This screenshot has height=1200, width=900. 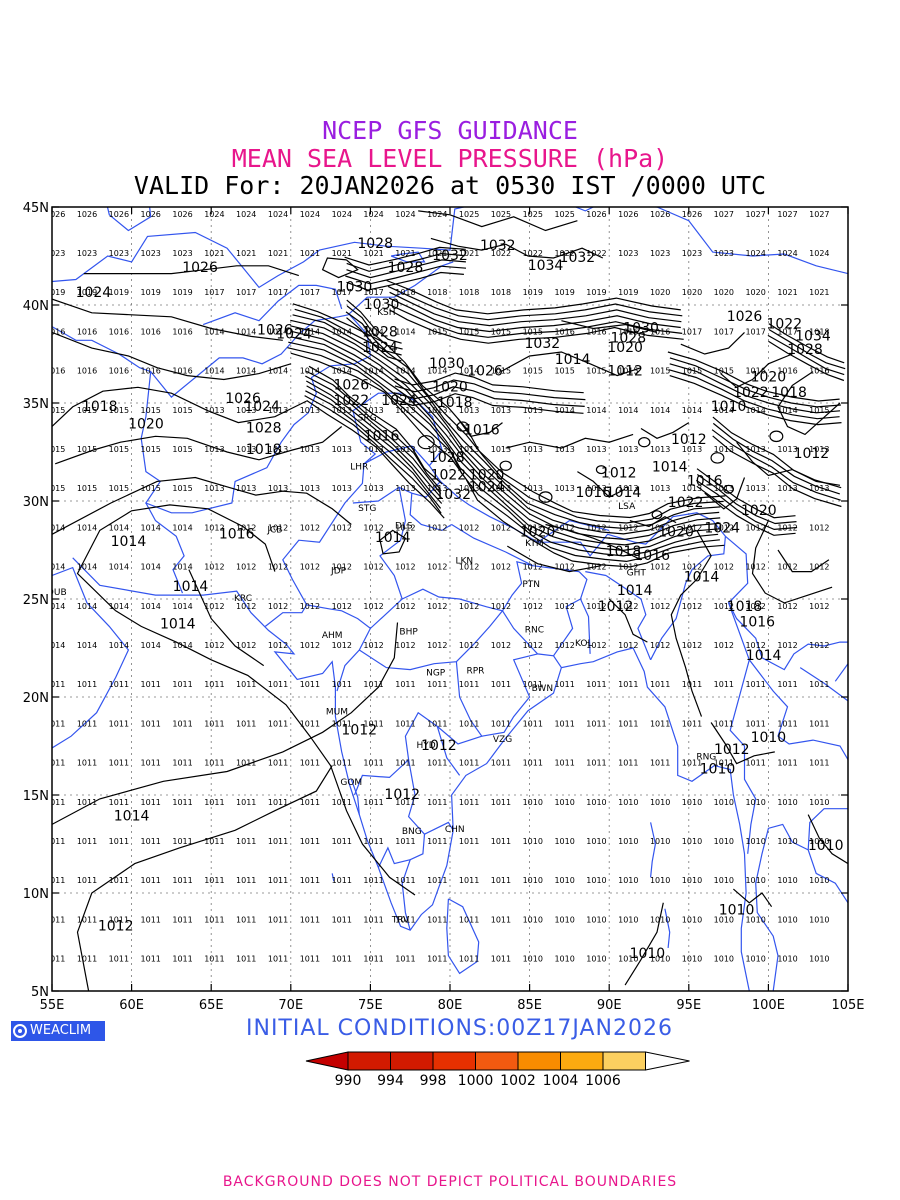 What do you see at coordinates (641, 329) in the screenshot?
I see `isobar-label: 1030` at bounding box center [641, 329].